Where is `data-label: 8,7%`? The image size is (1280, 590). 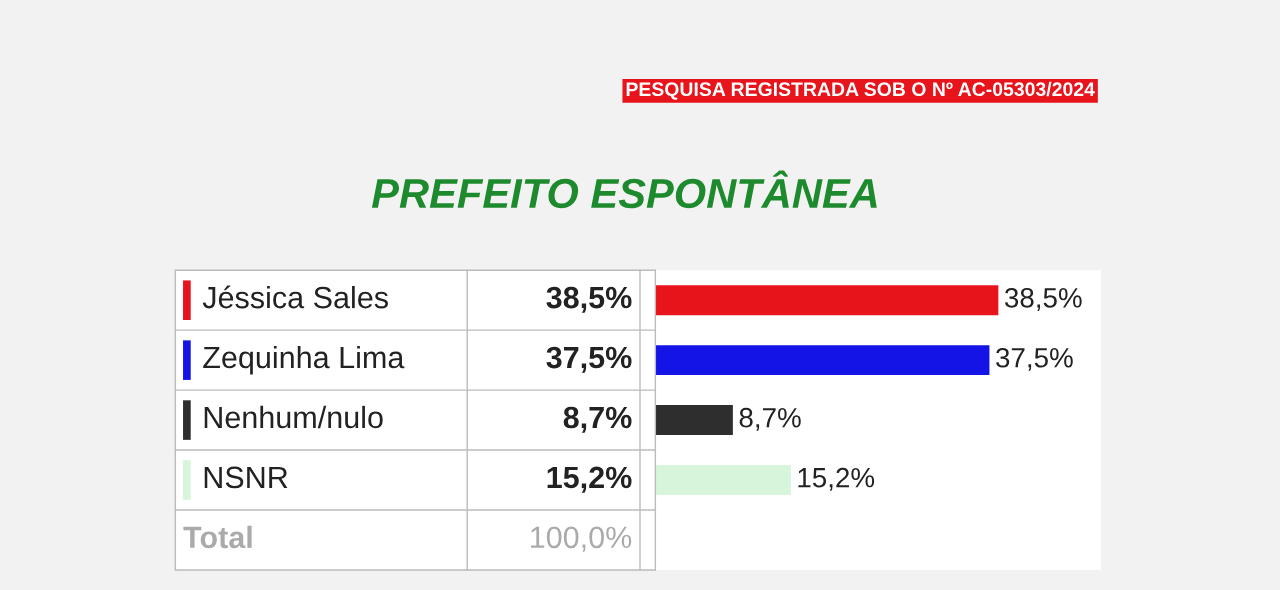
data-label: 8,7% is located at coordinates (597, 419).